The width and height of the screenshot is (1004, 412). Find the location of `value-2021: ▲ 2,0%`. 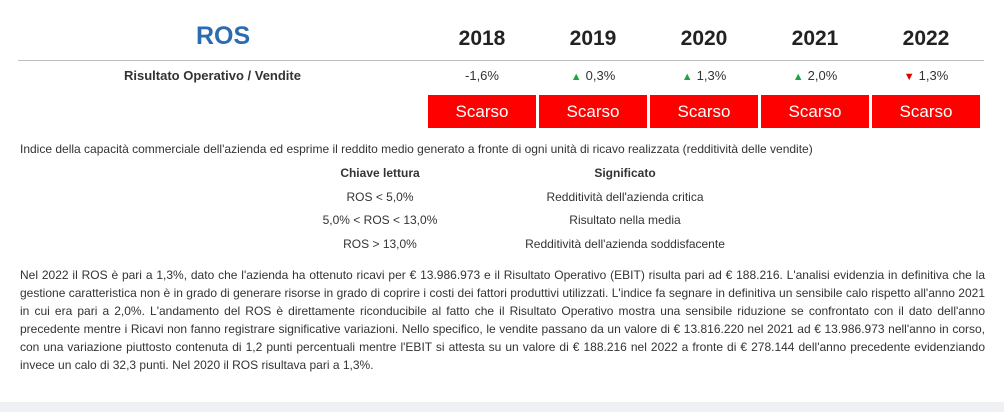

value-2021: ▲ 2,0% is located at coordinates (815, 75).